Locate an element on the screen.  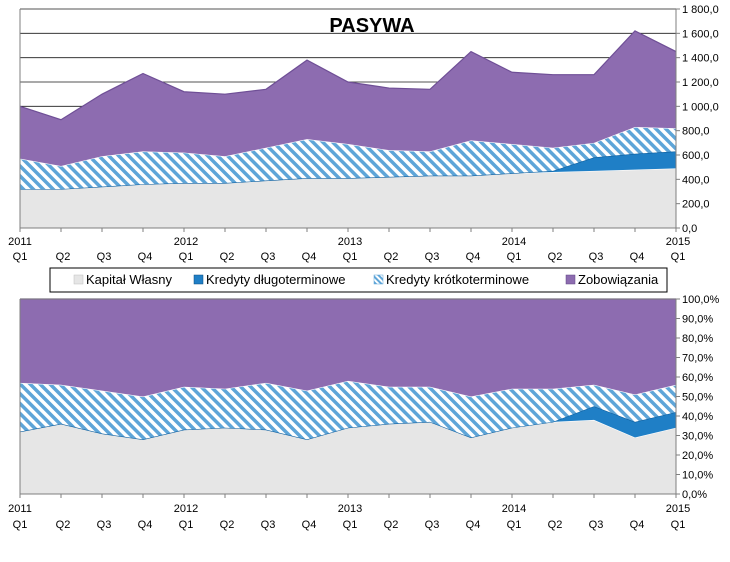
y-tick-label: 20,0% is located at coordinates (697, 456).